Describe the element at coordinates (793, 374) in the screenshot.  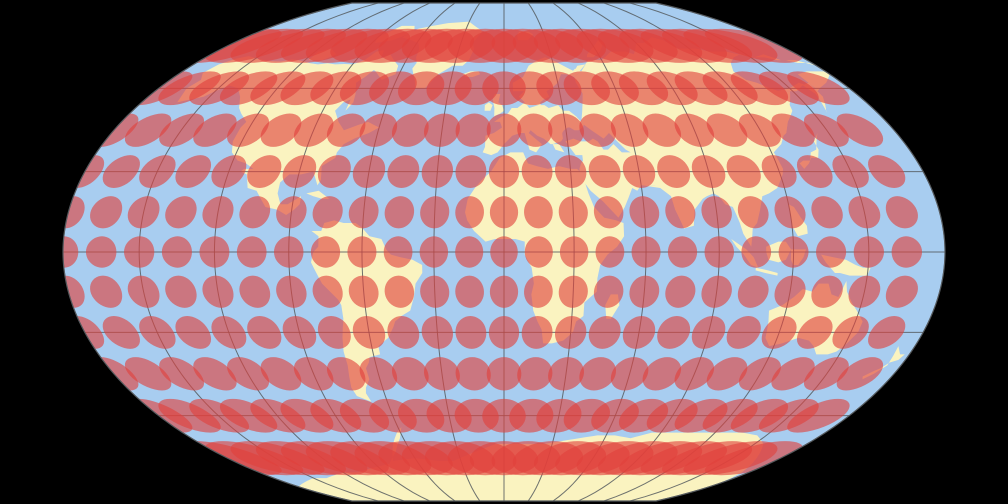
I see `tissot-indicatrix--45-135` at that location.